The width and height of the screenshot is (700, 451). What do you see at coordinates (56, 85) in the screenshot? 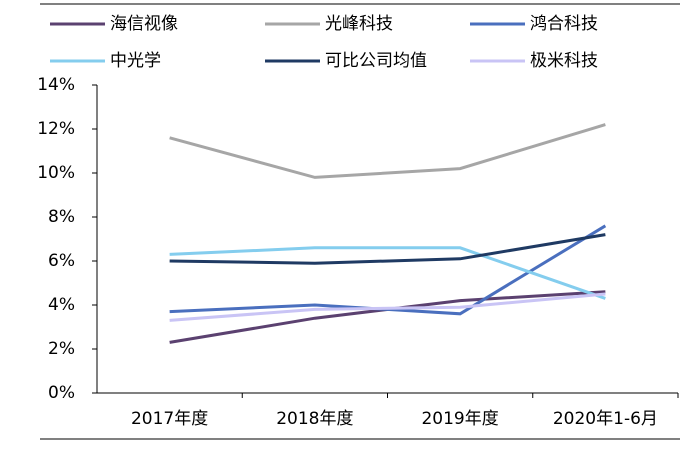
I see `y-tick-label: 14%` at bounding box center [56, 85].